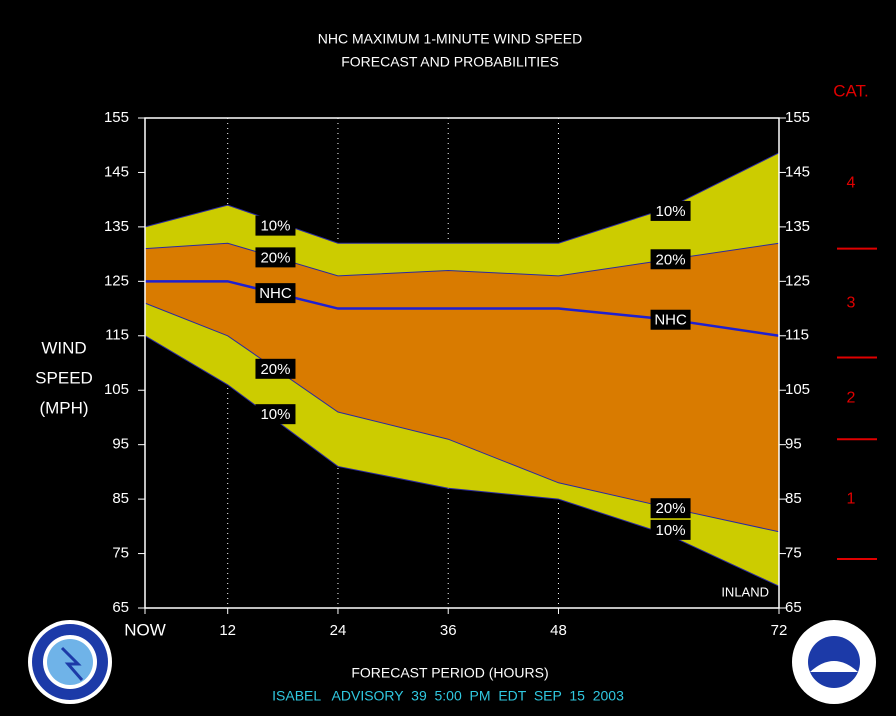  What do you see at coordinates (450, 62) in the screenshot?
I see `chart-subtitle: FORECAST AND PROBABILITIES` at bounding box center [450, 62].